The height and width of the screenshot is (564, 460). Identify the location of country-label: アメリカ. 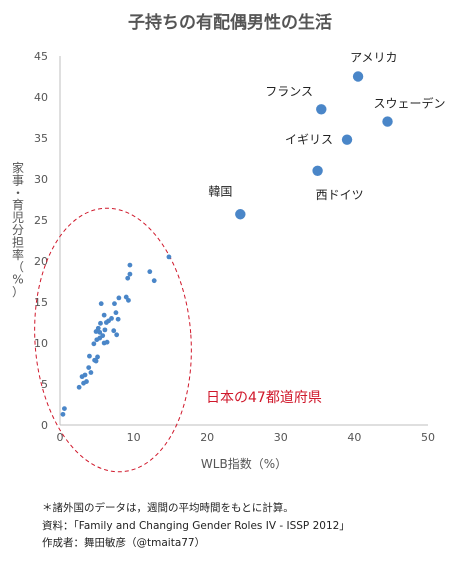
(373, 58).